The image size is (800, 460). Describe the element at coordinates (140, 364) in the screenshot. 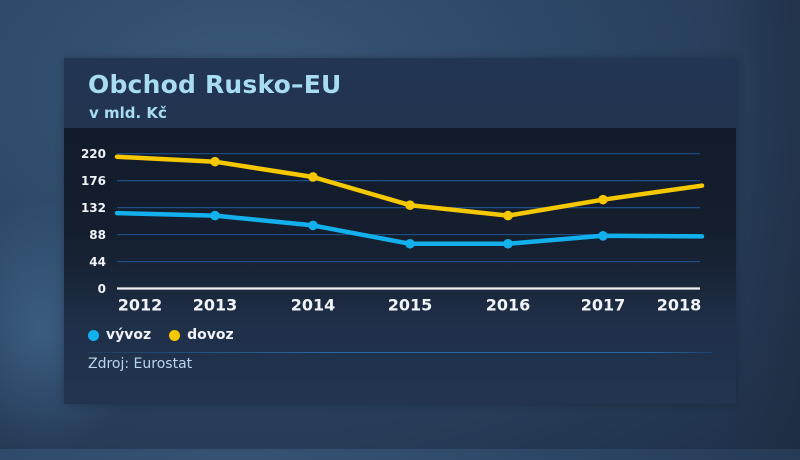

I see `source-note: Zdroj: Eurostat` at that location.